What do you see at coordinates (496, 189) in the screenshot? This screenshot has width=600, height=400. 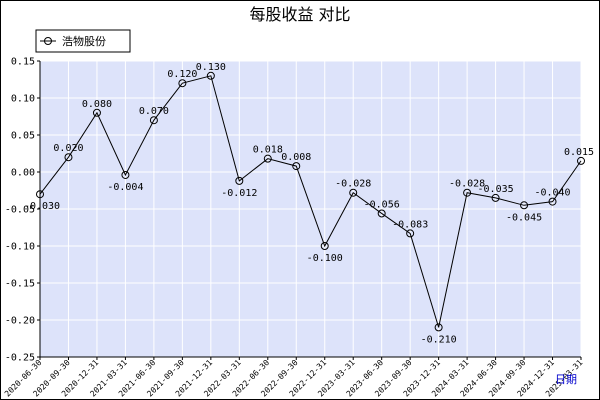 I see `data-label-16: -0.035` at bounding box center [496, 189].